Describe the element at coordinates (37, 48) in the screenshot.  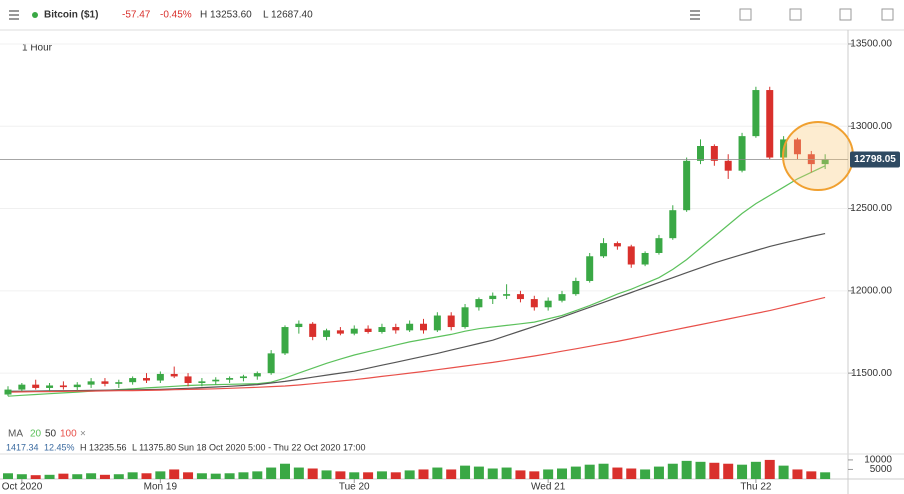
I see `interval-label: 1 Hour` at that location.